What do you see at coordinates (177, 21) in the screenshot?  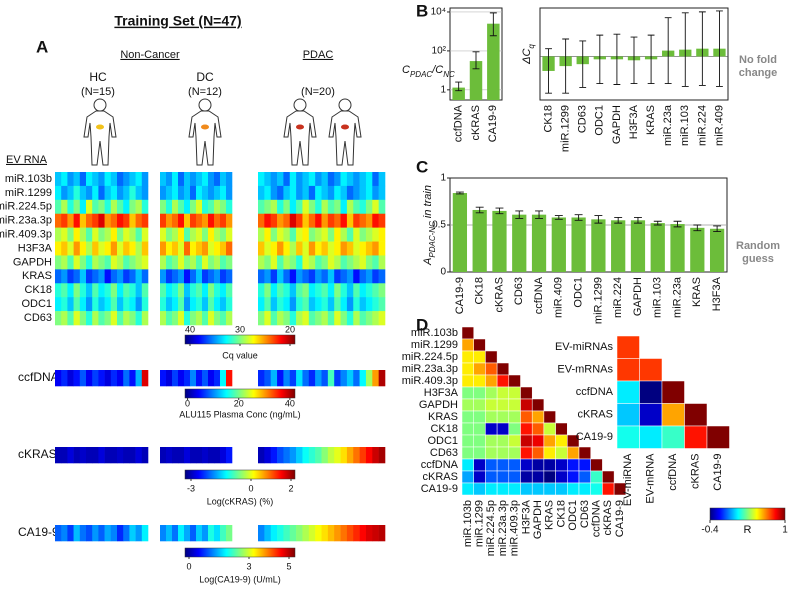 I see `figure-title: Training Set (N=47)` at bounding box center [177, 21].